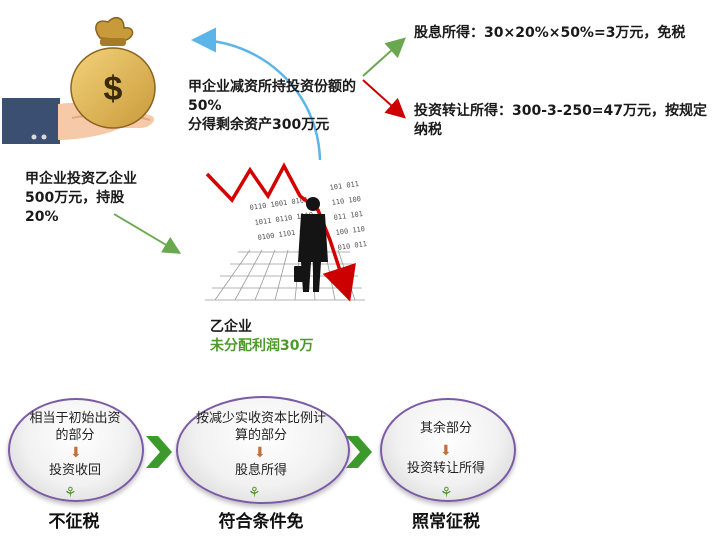  What do you see at coordinates (231, 327) in the screenshot?
I see `company-name: 乙企业` at bounding box center [231, 327].